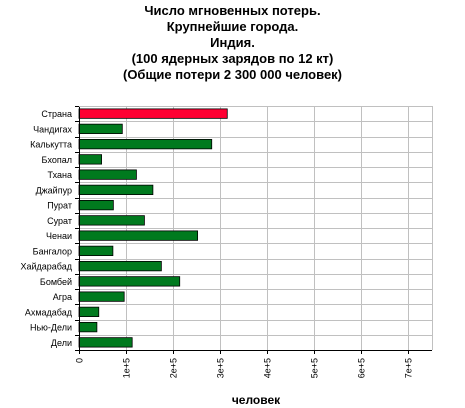 This screenshot has width=465, height=408. What do you see at coordinates (46, 267) in the screenshot?
I see `category-label: Хайдарабад` at bounding box center [46, 267].